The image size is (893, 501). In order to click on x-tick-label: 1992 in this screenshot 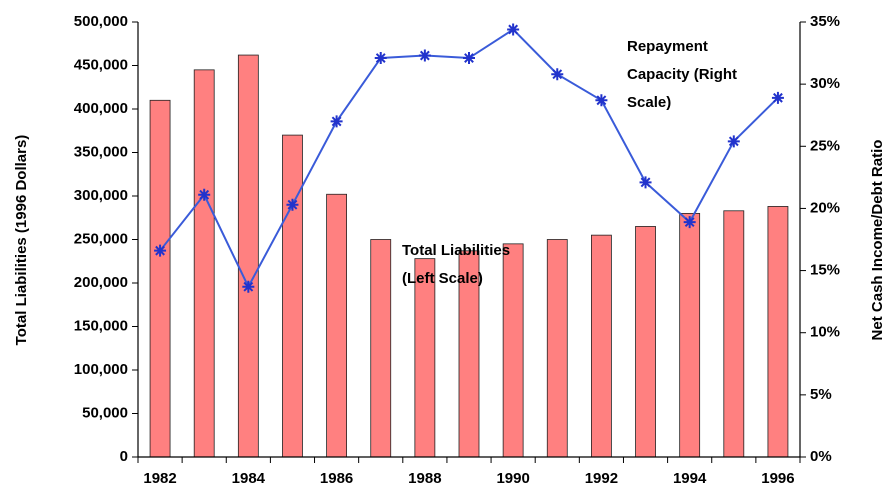, I will do `click(601, 478)`.